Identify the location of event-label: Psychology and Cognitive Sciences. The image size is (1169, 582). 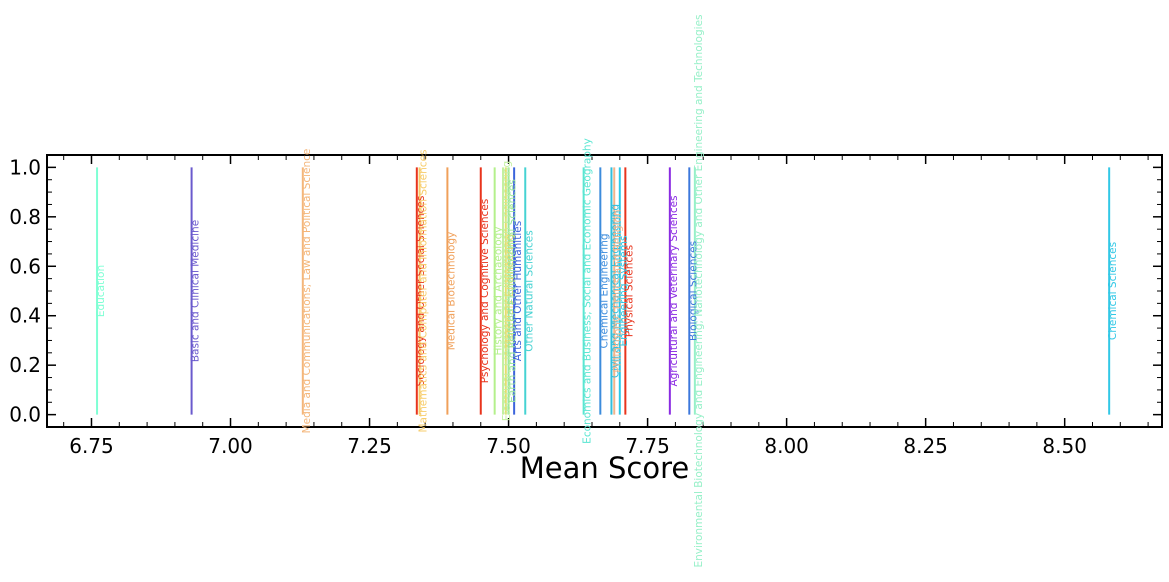
(485, 291).